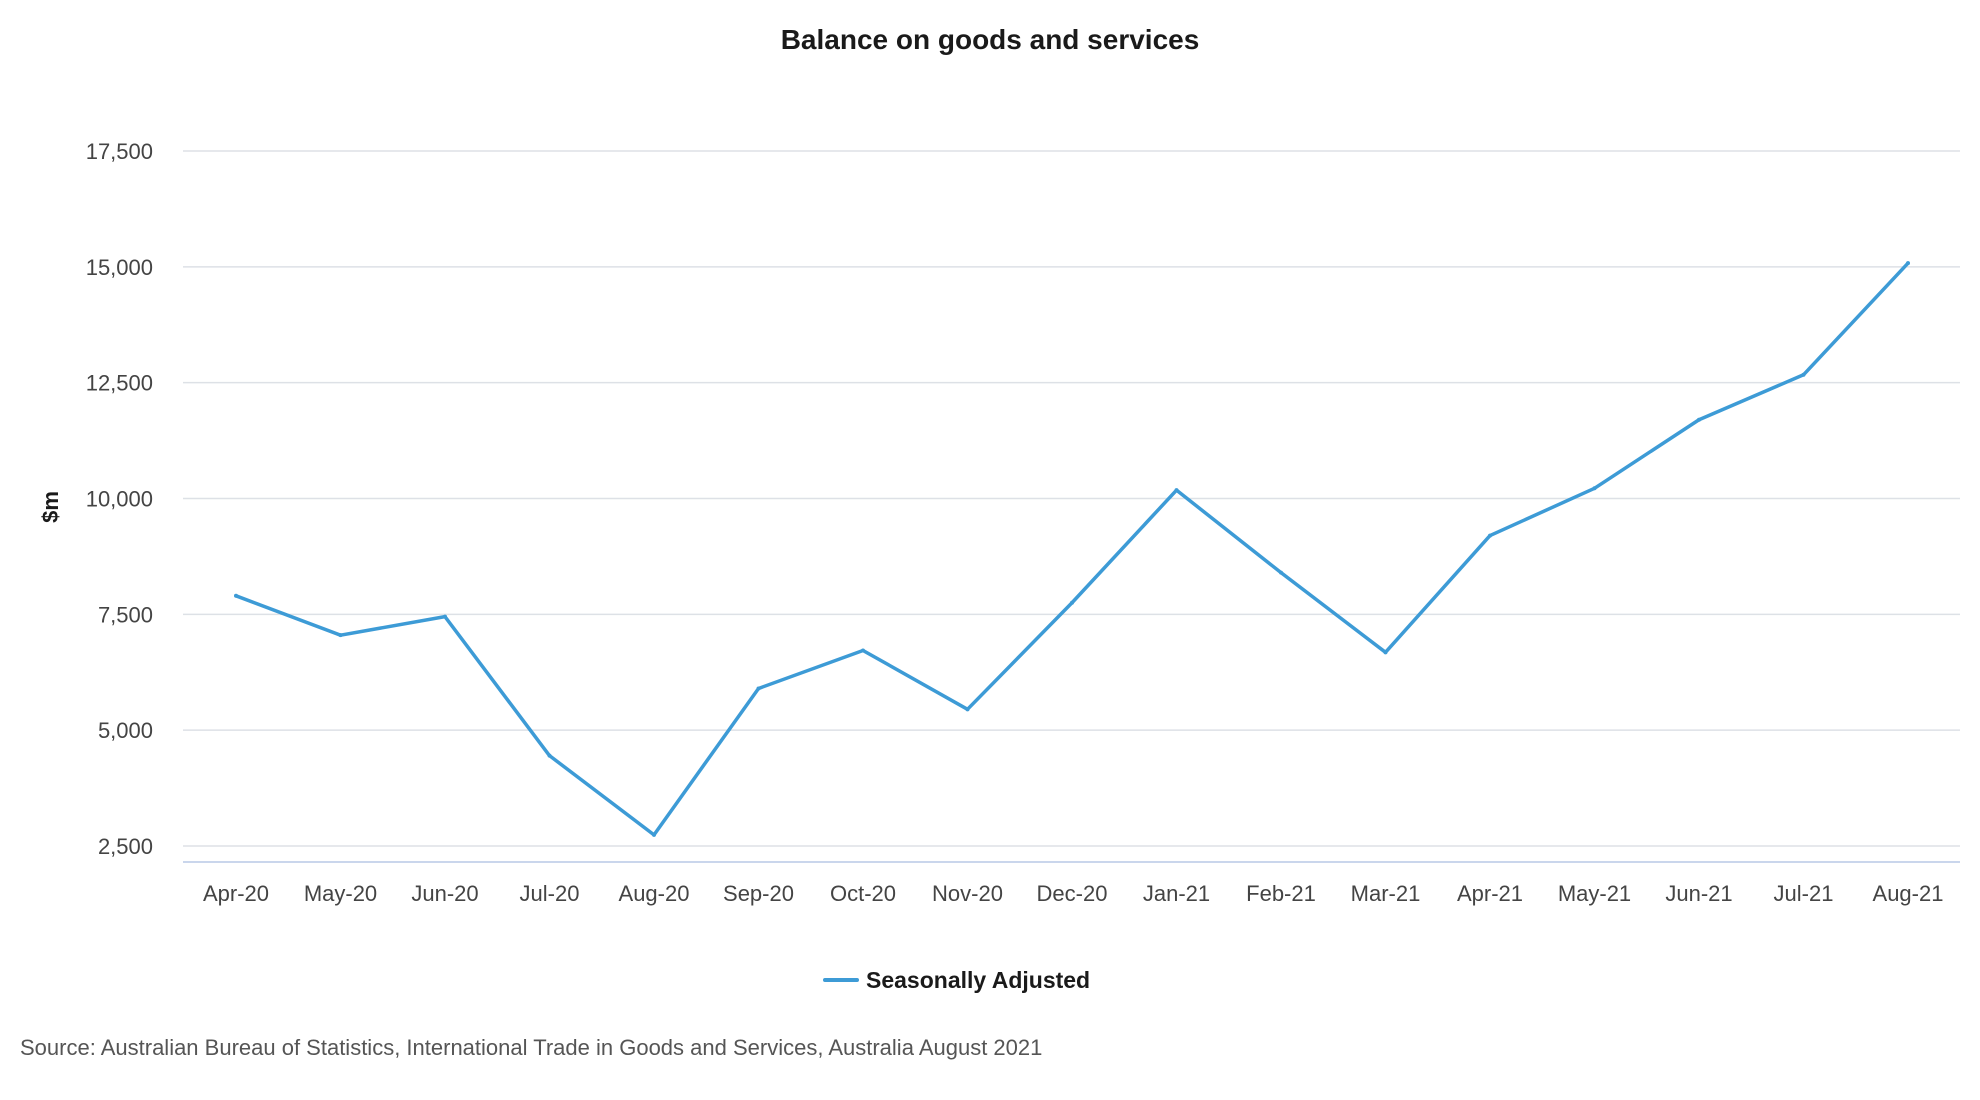  What do you see at coordinates (863, 893) in the screenshot?
I see `x-tick-label: Oct-20` at bounding box center [863, 893].